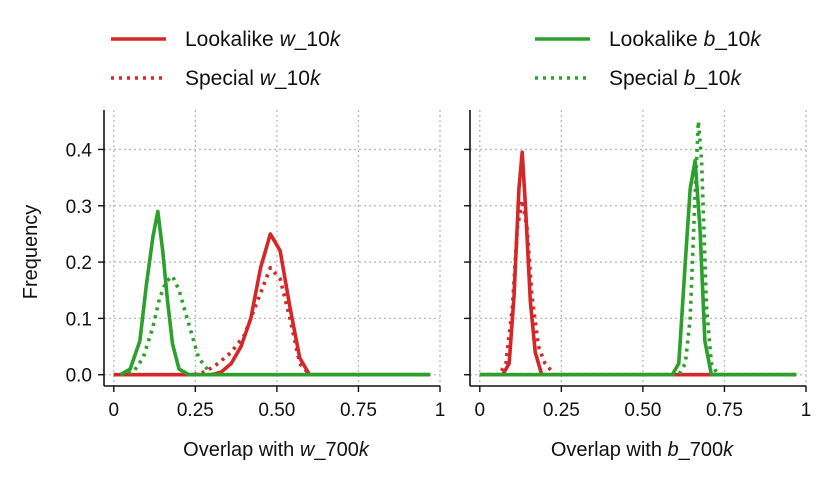  Describe the element at coordinates (79, 207) in the screenshot. I see `y-tick-label: 0.3` at that location.